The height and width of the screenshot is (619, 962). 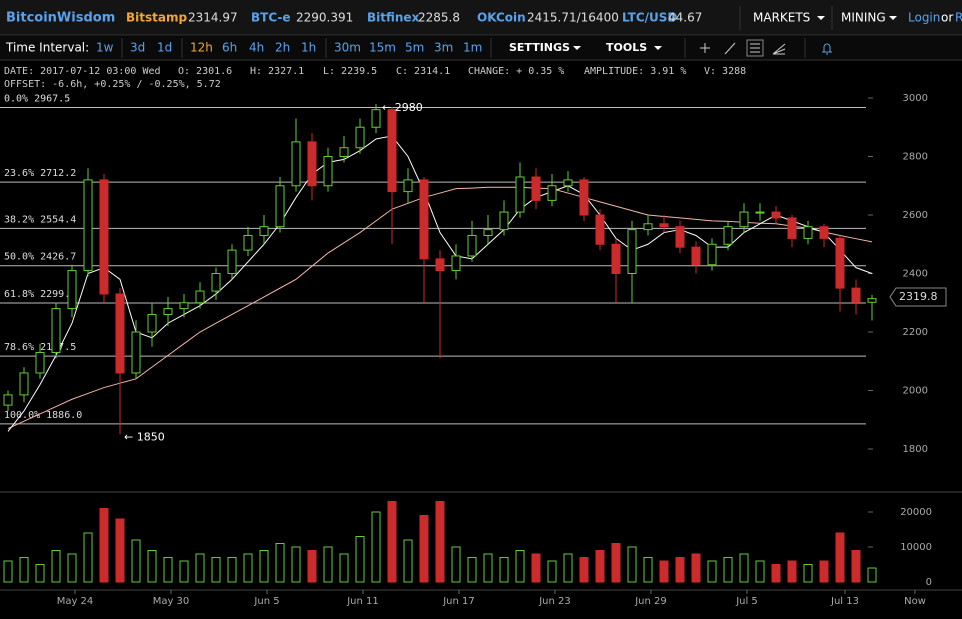 I want to click on x-tick-label: Jun 23, so click(x=554, y=601).